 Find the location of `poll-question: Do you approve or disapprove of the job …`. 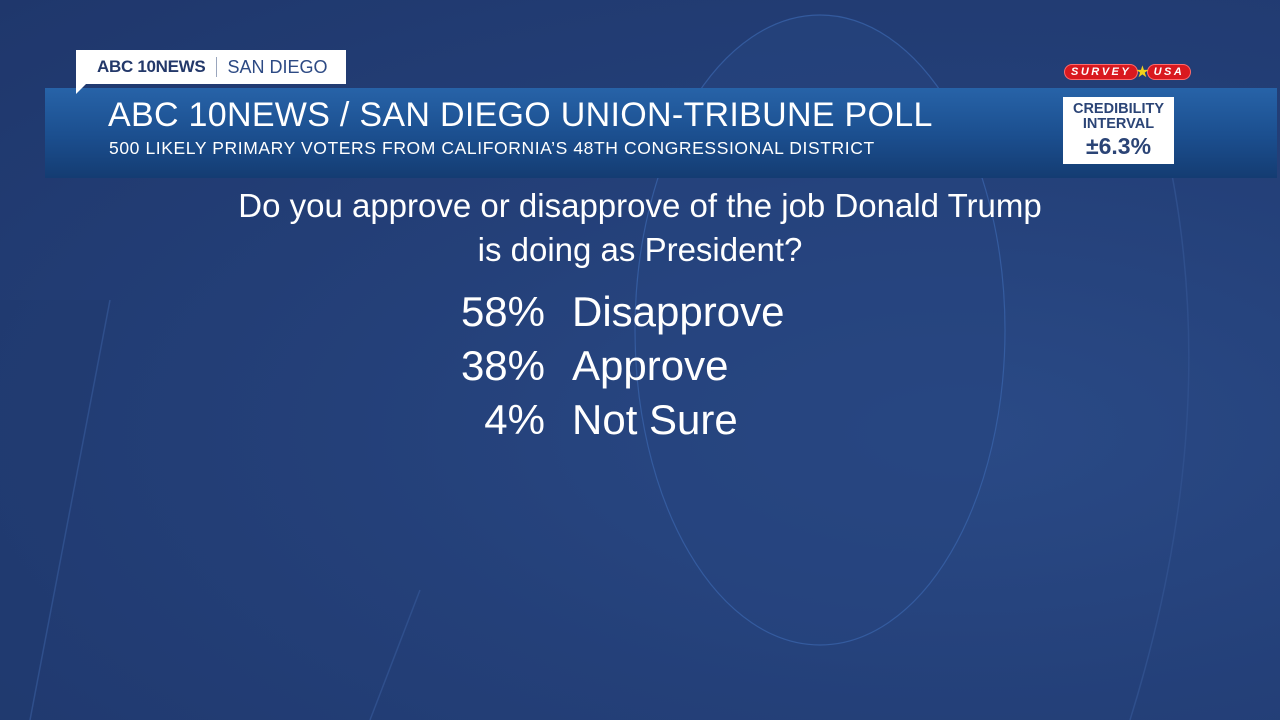

poll-question: Do you approve or disapprove of the job … is located at coordinates (640, 228).